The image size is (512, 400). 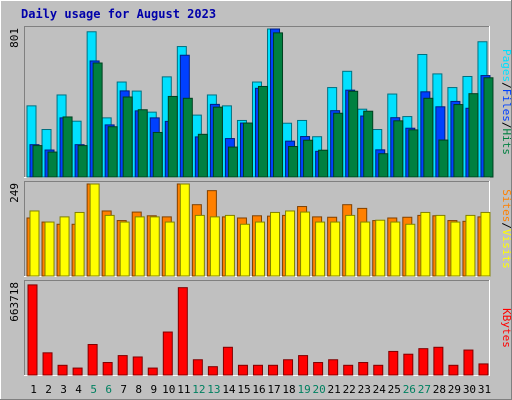 I want to click on panel-visits-legend-text: Sites/Visits, so click(x=506, y=229).